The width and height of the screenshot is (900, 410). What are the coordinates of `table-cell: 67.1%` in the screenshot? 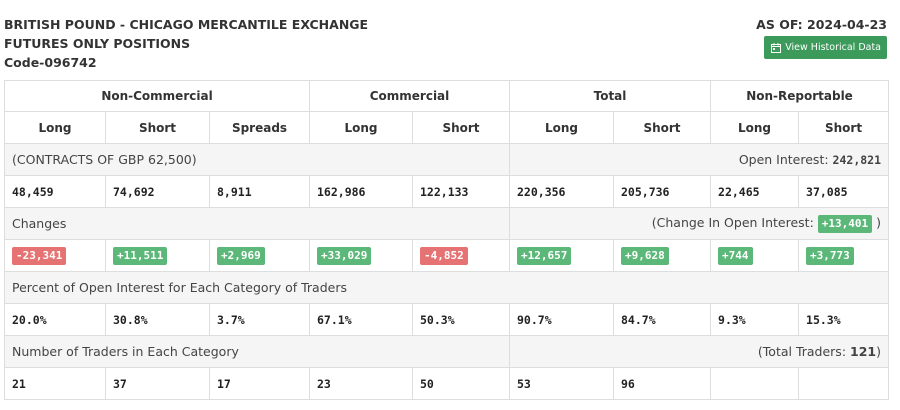 It's located at (361, 319).